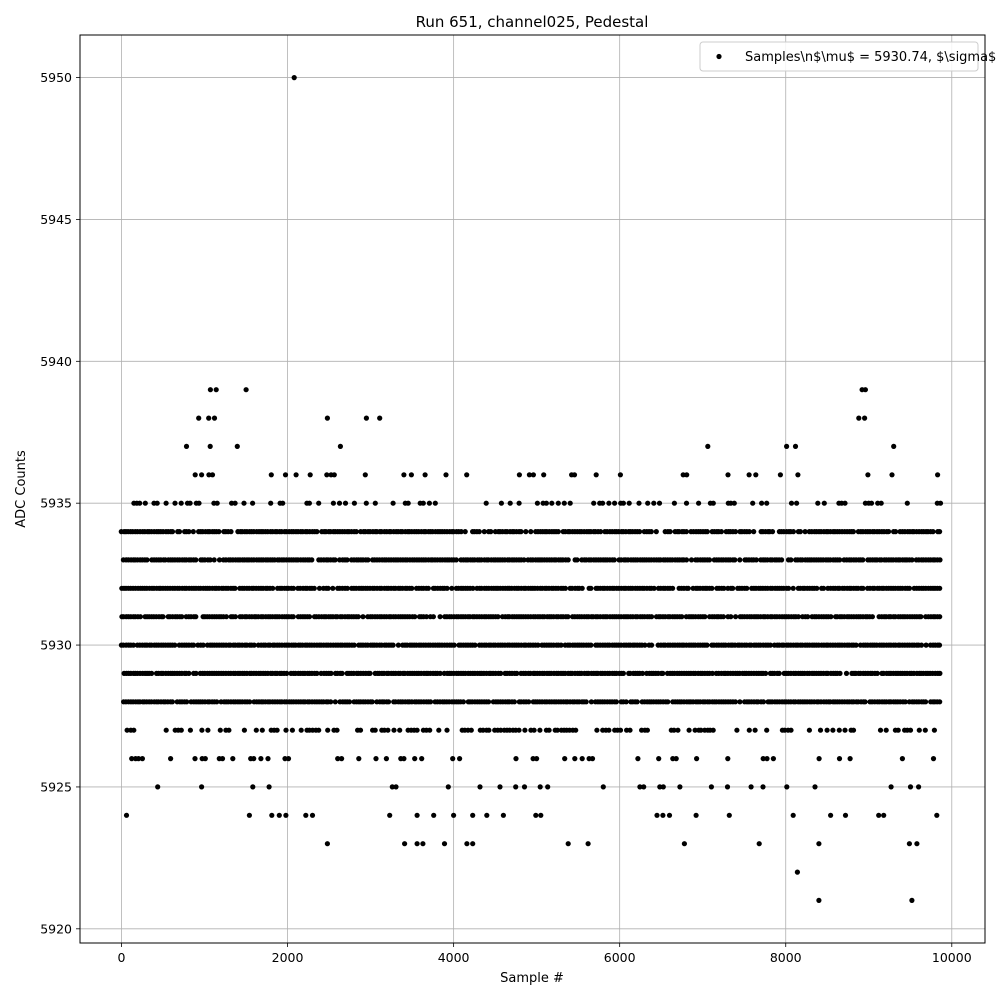 The image size is (1000, 1000). I want to click on x-tick-label: 2000, so click(288, 957).